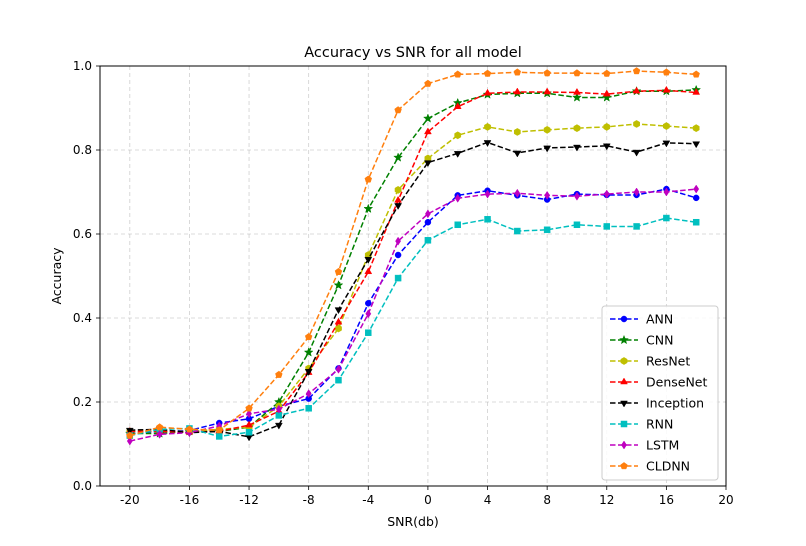 The height and width of the screenshot is (546, 806). What do you see at coordinates (82, 486) in the screenshot?
I see `y-tick-label: 0.0` at bounding box center [82, 486].